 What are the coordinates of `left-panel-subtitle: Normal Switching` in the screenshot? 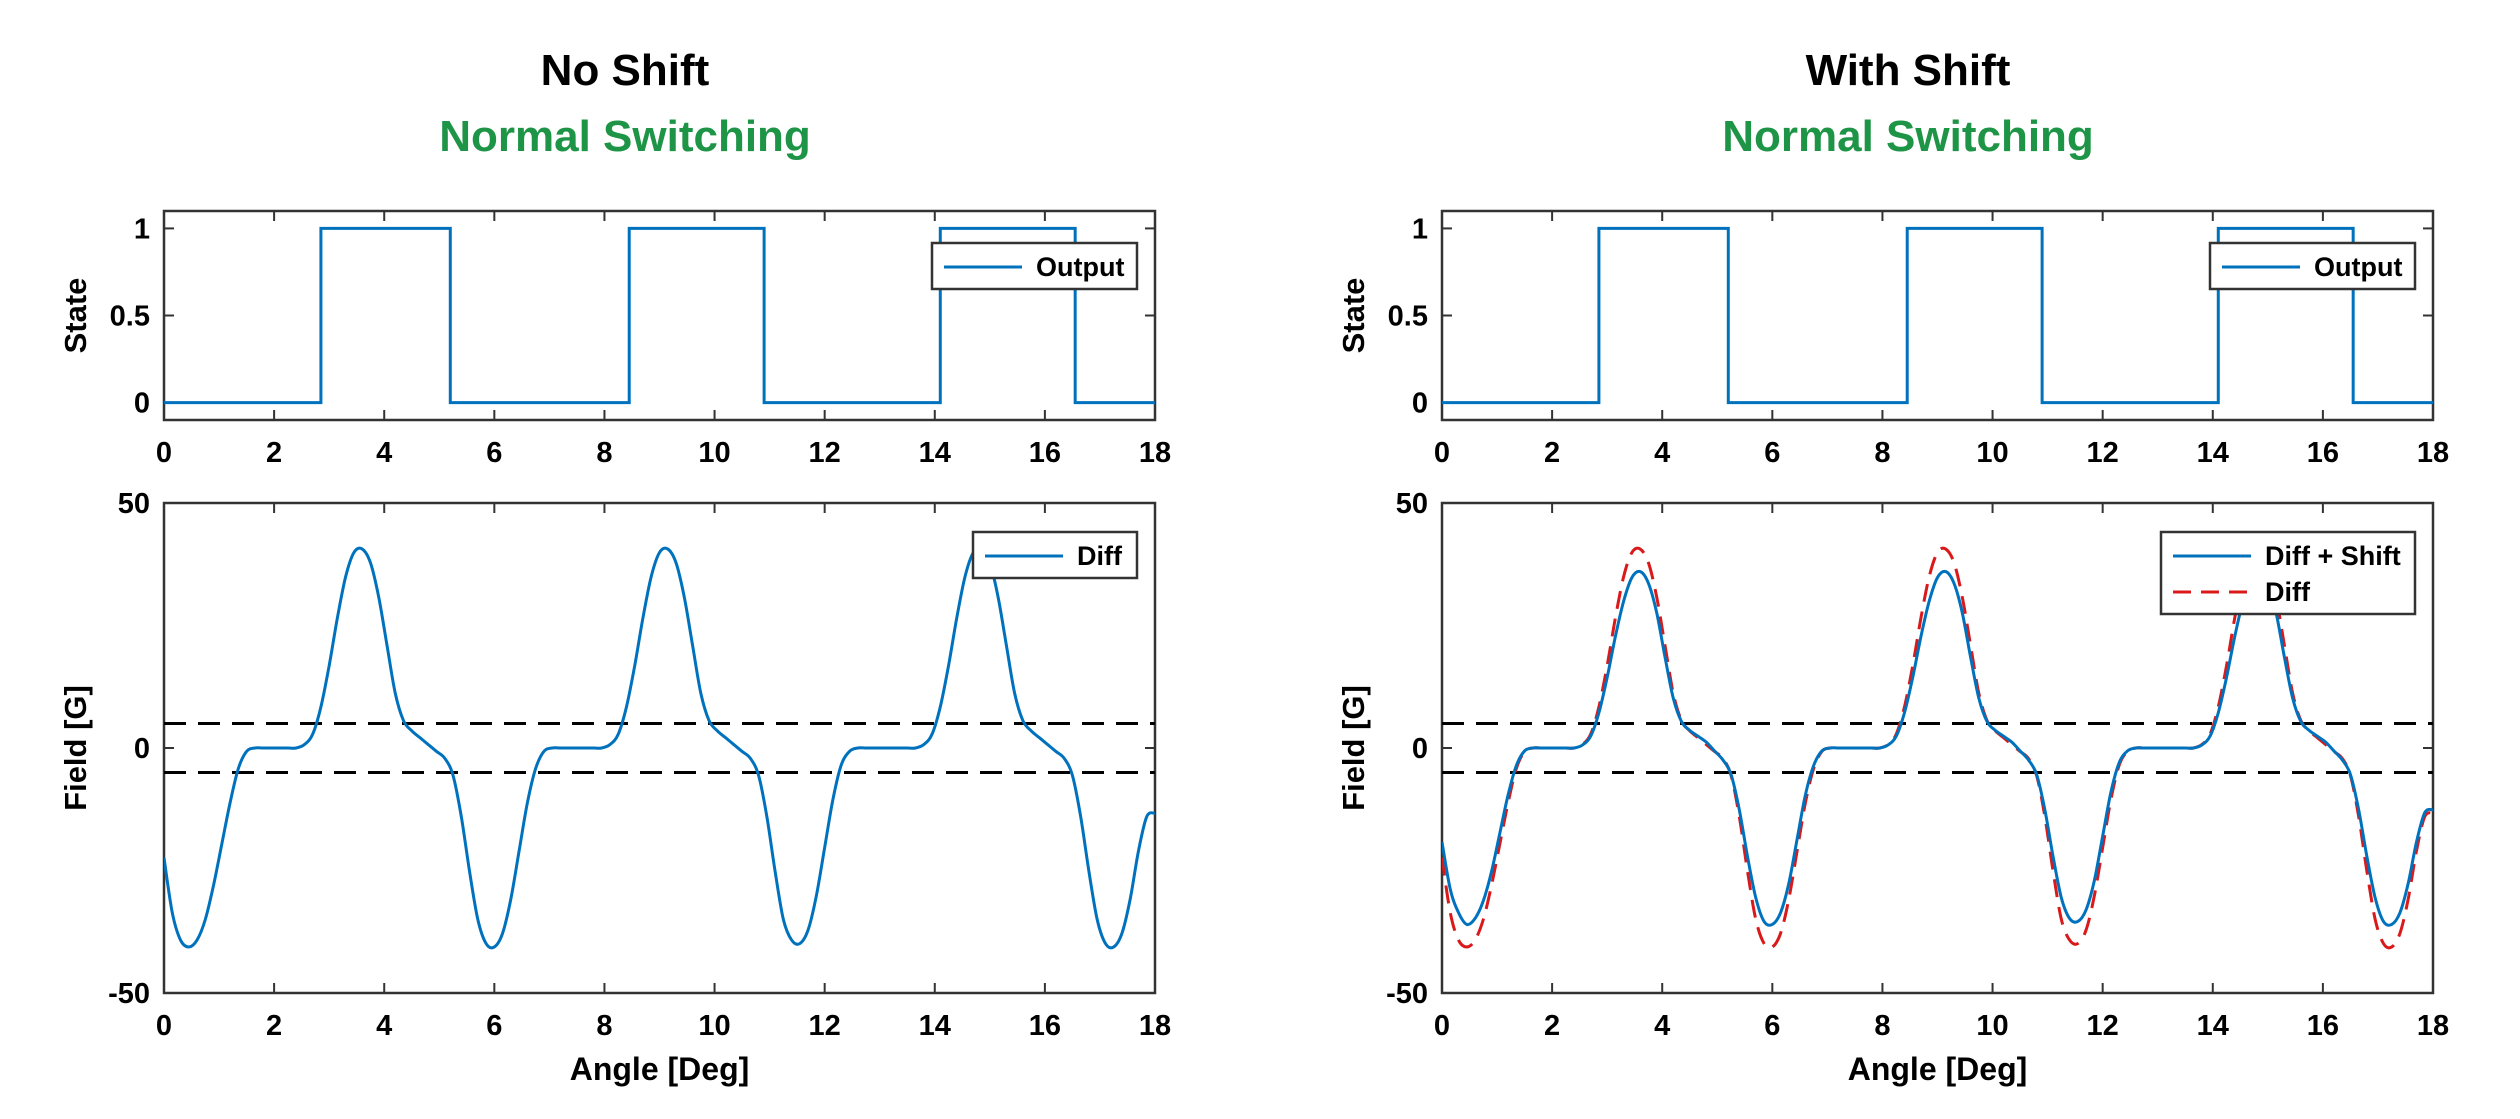 It's located at (625, 136).